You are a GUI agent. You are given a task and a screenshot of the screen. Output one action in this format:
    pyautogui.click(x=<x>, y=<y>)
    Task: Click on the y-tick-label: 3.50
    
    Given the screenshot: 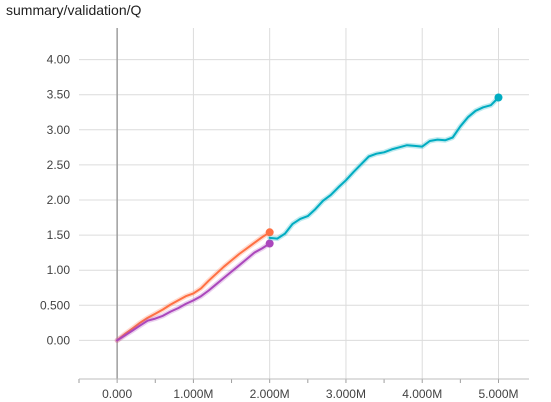 What is the action you would take?
    pyautogui.click(x=59, y=95)
    